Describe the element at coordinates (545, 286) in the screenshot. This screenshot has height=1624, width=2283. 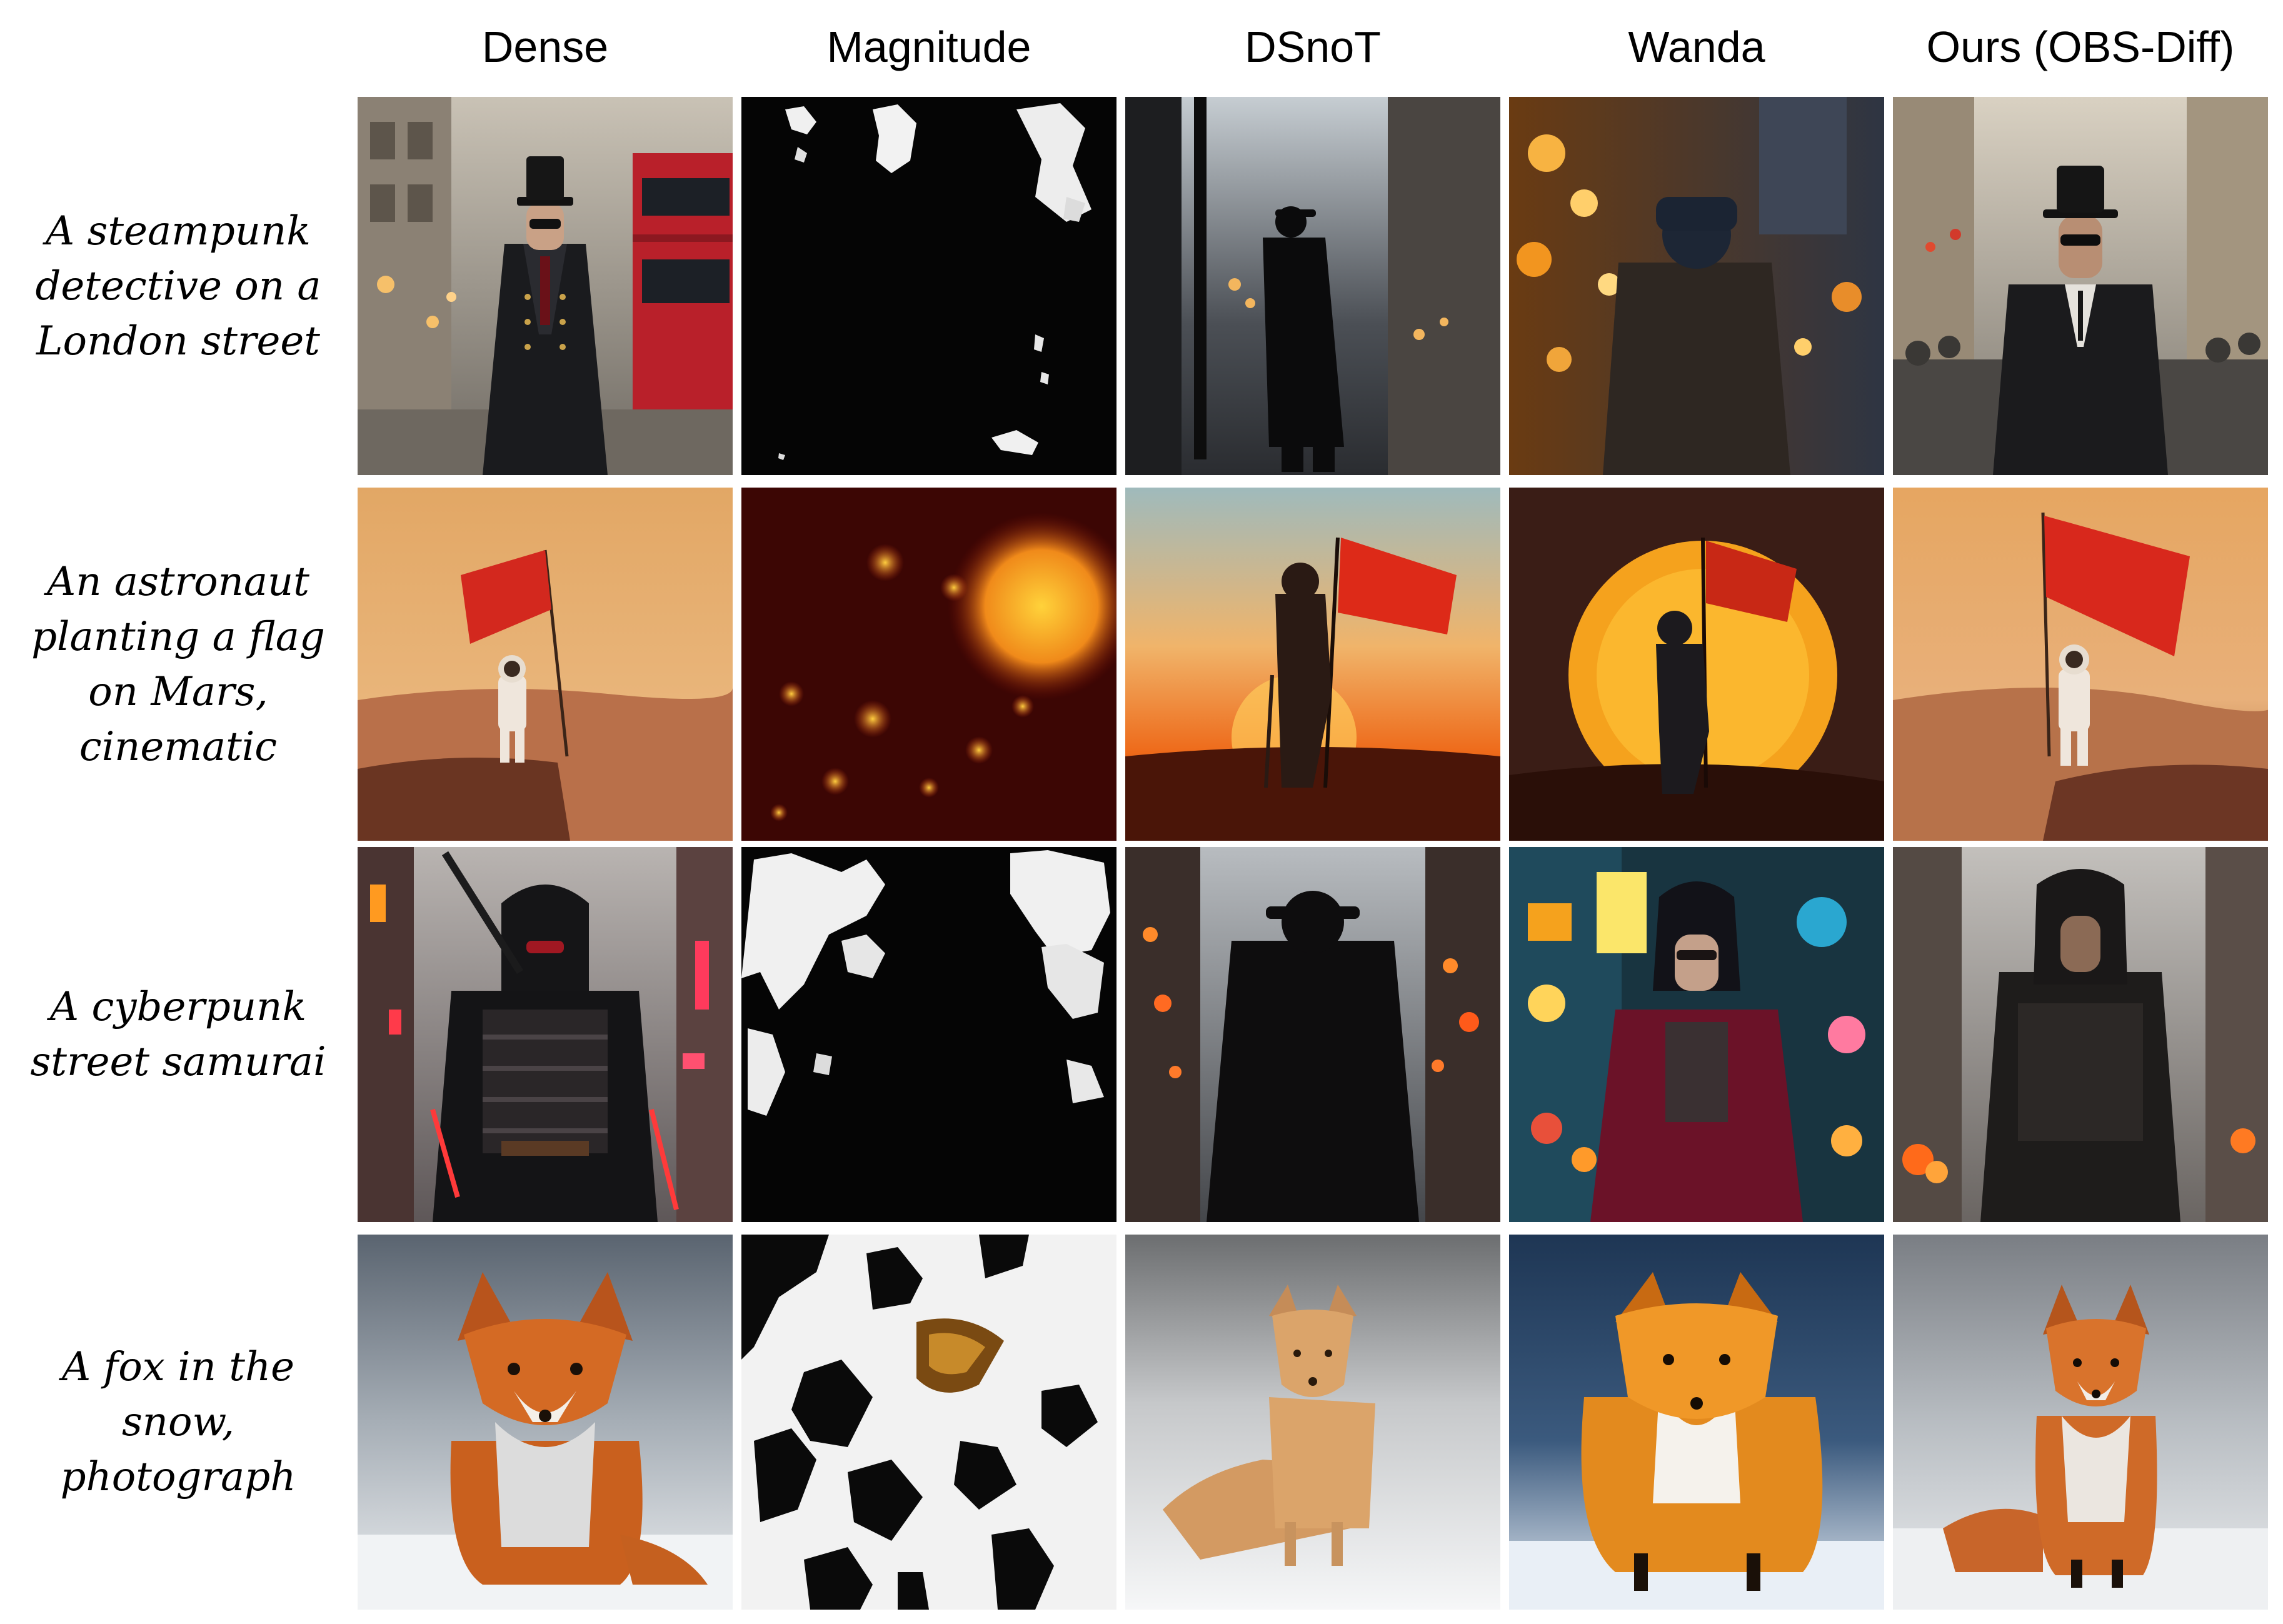
I see `image-detective-dense` at that location.